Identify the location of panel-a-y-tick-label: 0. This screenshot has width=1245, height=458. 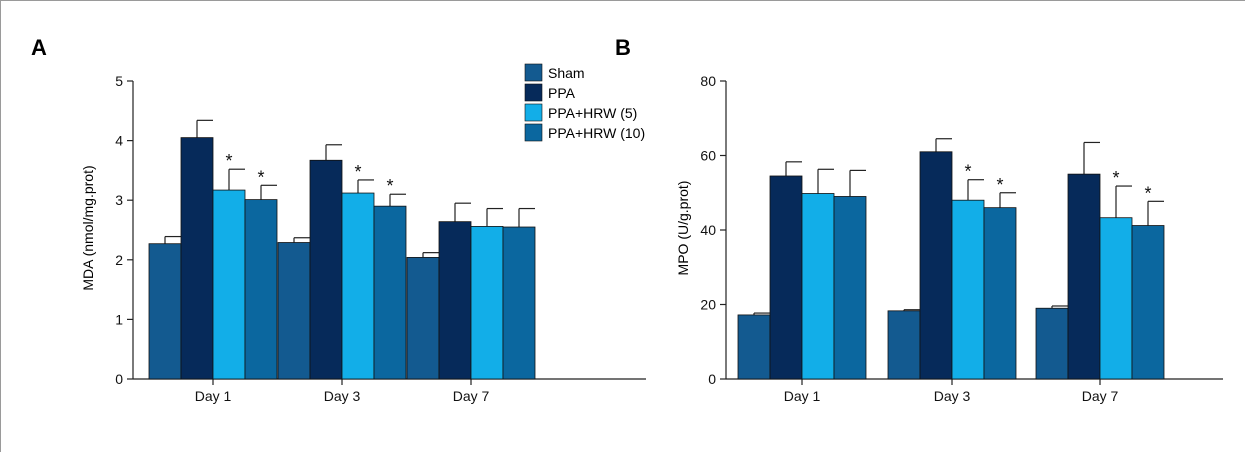
(119, 379).